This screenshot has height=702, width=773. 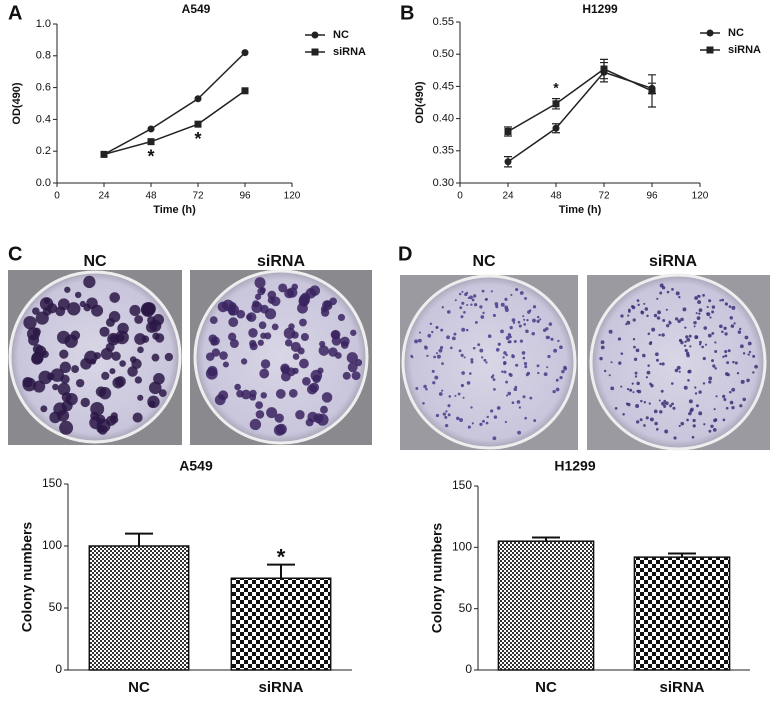 What do you see at coordinates (292, 196) in the screenshot?
I see `x-tick-label: 120` at bounding box center [292, 196].